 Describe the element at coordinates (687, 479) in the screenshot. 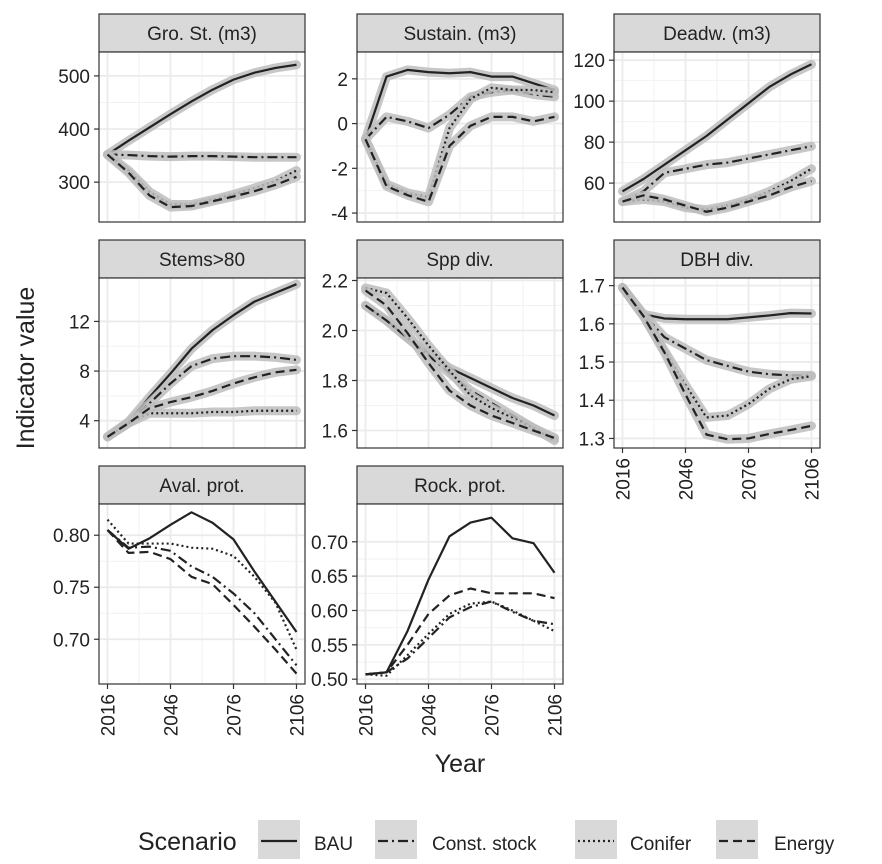

I see `panel-6-x-tick-label: 2046` at that location.